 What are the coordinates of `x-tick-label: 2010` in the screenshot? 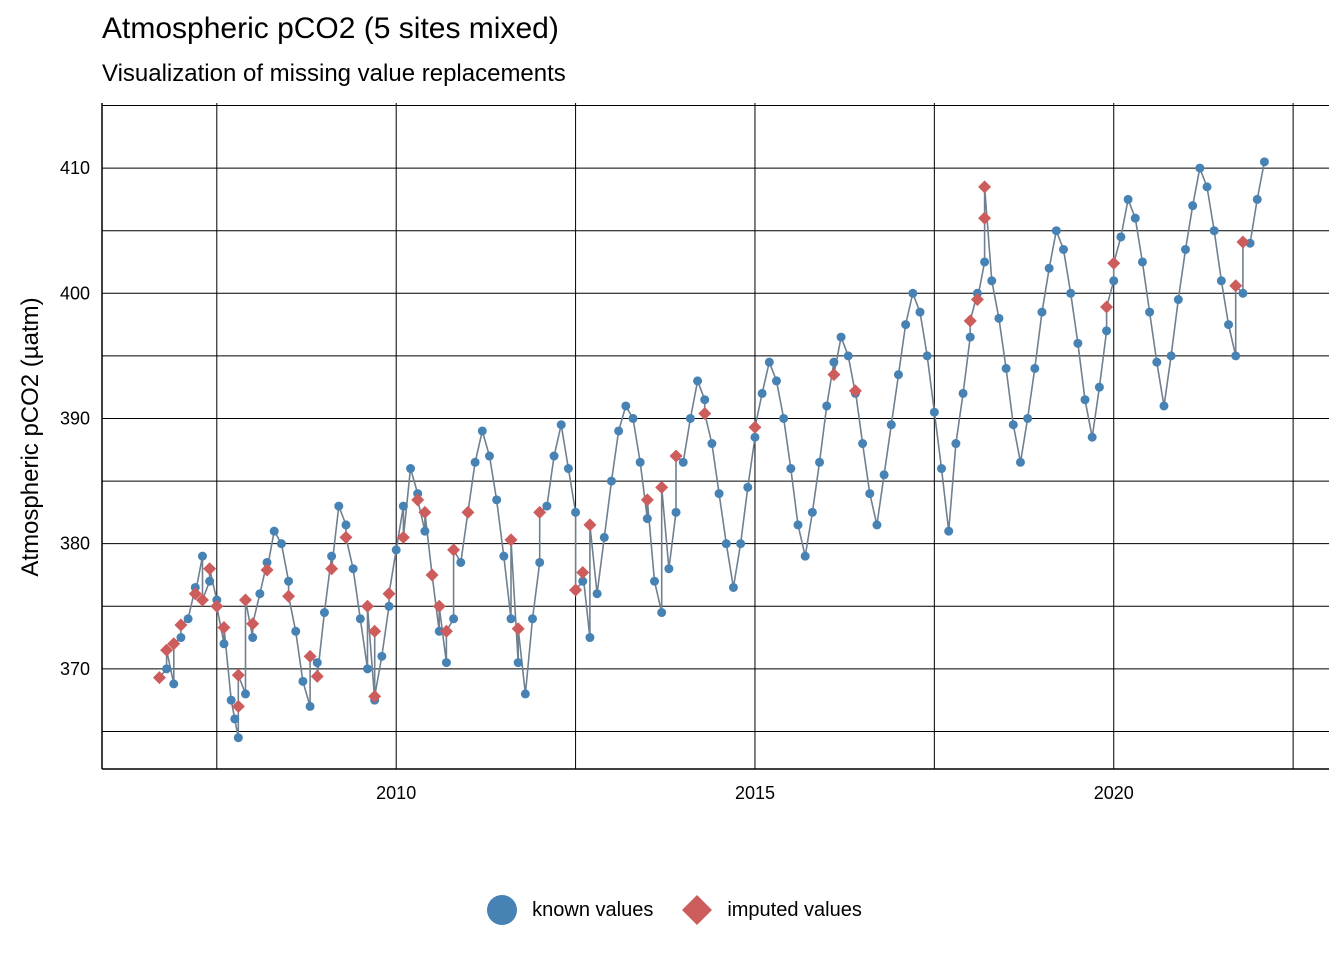 It's located at (396, 793).